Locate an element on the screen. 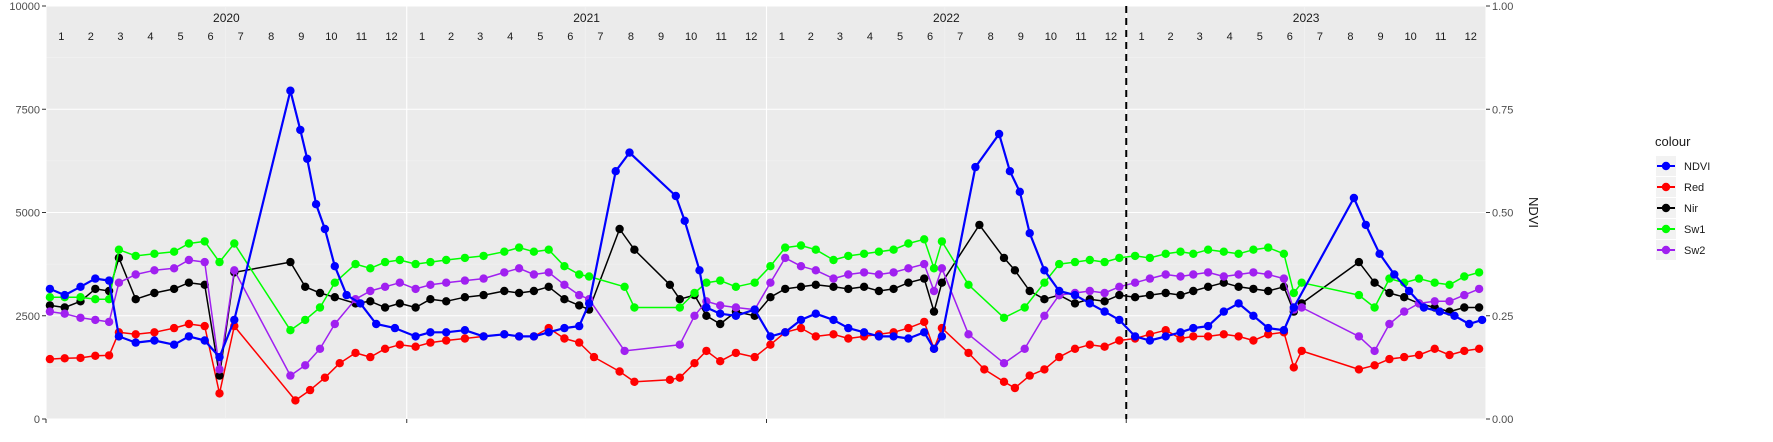 The height and width of the screenshot is (442, 1773). year-label: 2022 is located at coordinates (946, 18).